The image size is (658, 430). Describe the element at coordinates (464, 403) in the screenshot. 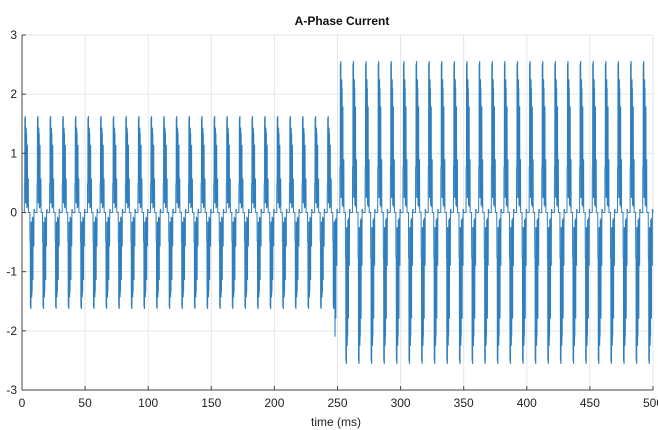

I see `x-tick-label-7: 350` at that location.